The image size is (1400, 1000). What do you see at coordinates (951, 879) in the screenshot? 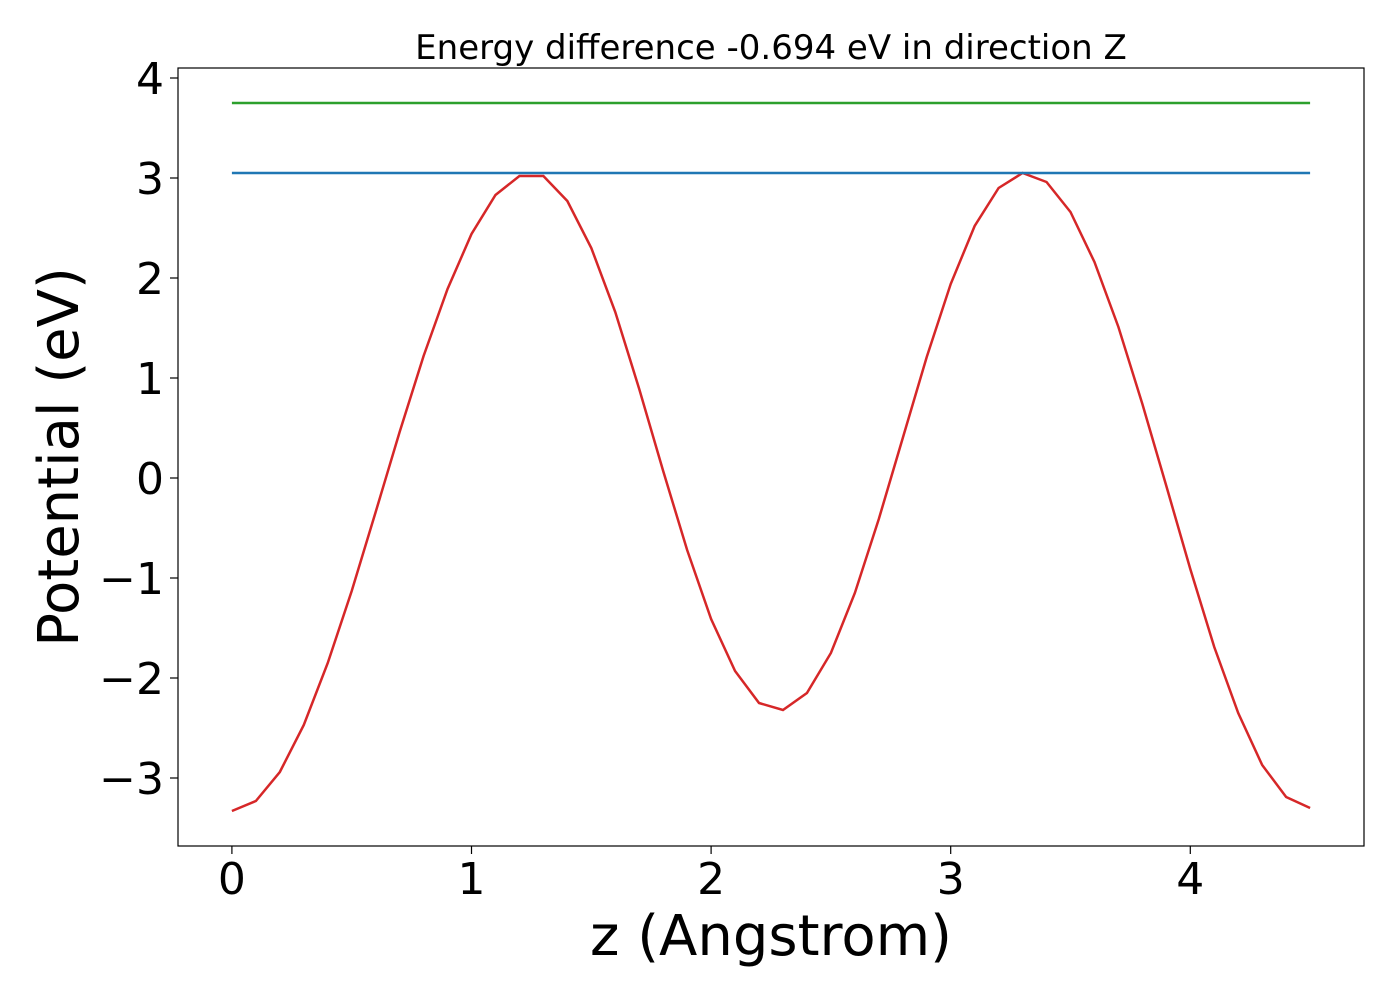
I see `x-tick-label: 3` at bounding box center [951, 879].